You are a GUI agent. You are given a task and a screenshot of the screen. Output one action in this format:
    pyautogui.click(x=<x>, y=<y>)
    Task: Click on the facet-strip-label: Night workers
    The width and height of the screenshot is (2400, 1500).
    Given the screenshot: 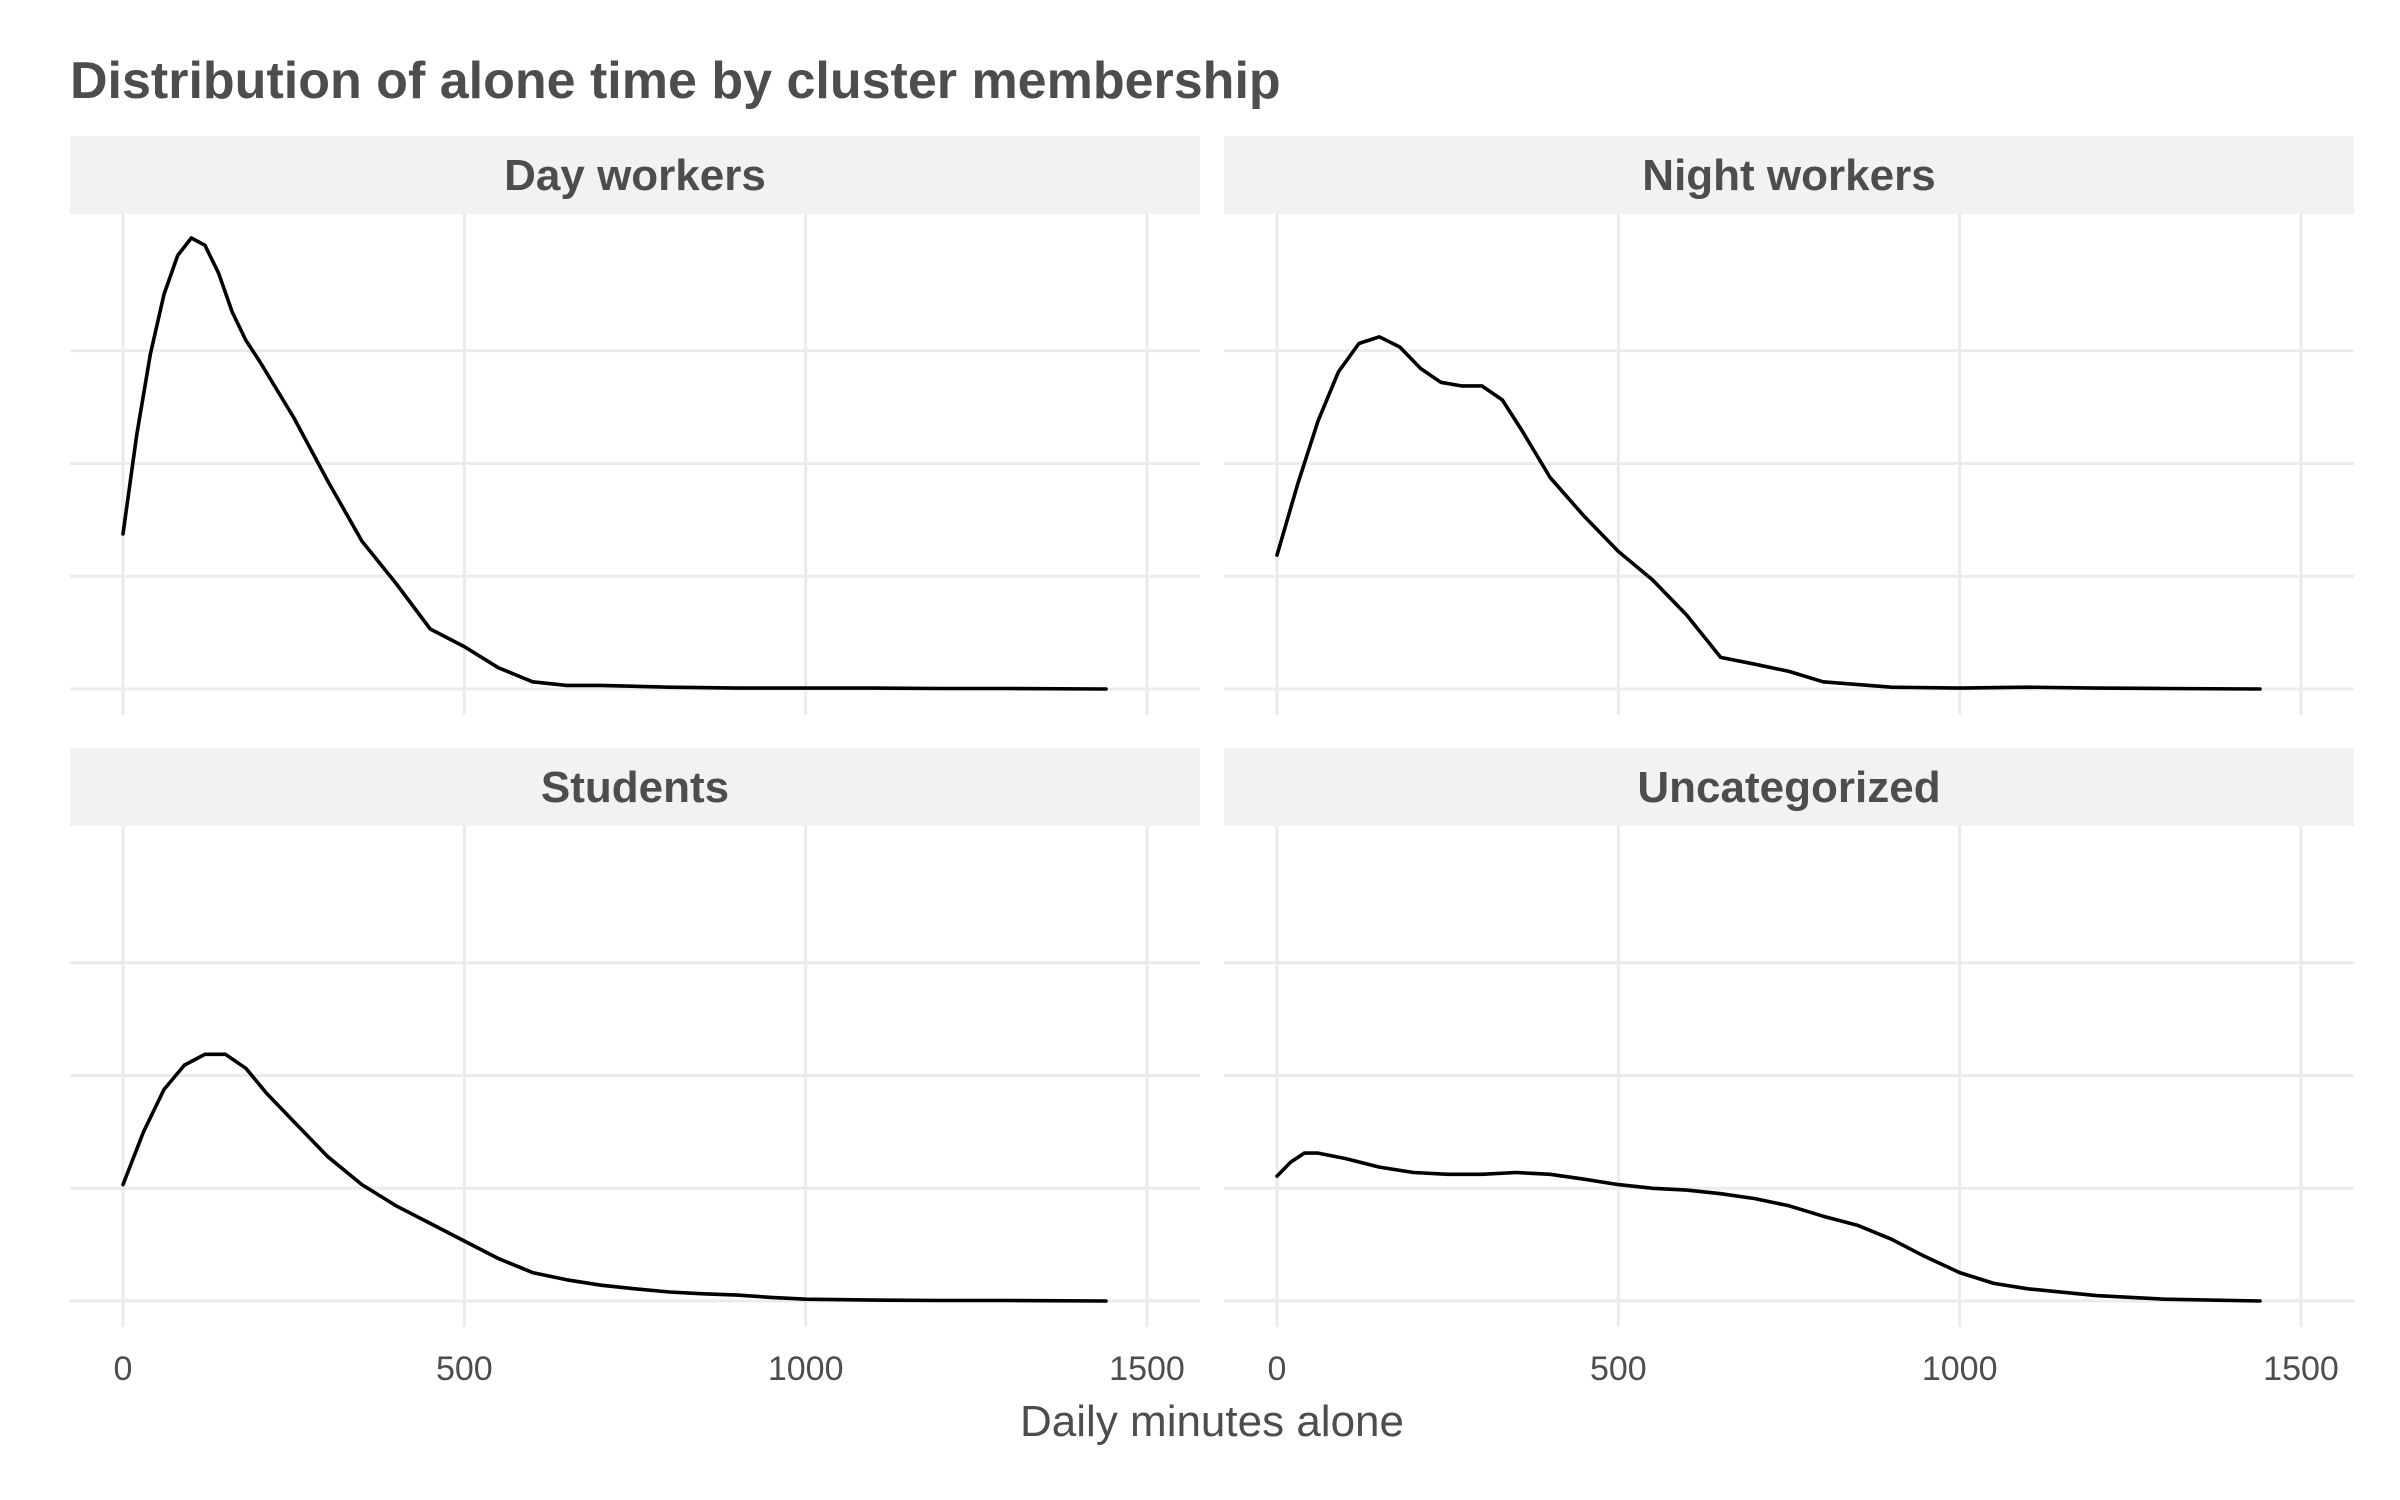 What is the action you would take?
    pyautogui.click(x=1788, y=175)
    